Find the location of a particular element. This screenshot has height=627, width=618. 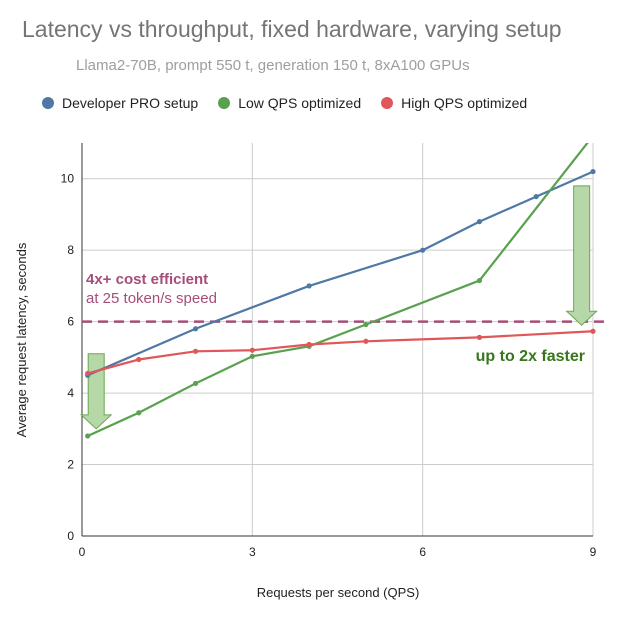

y-tick-label: 8 is located at coordinates (70, 250).